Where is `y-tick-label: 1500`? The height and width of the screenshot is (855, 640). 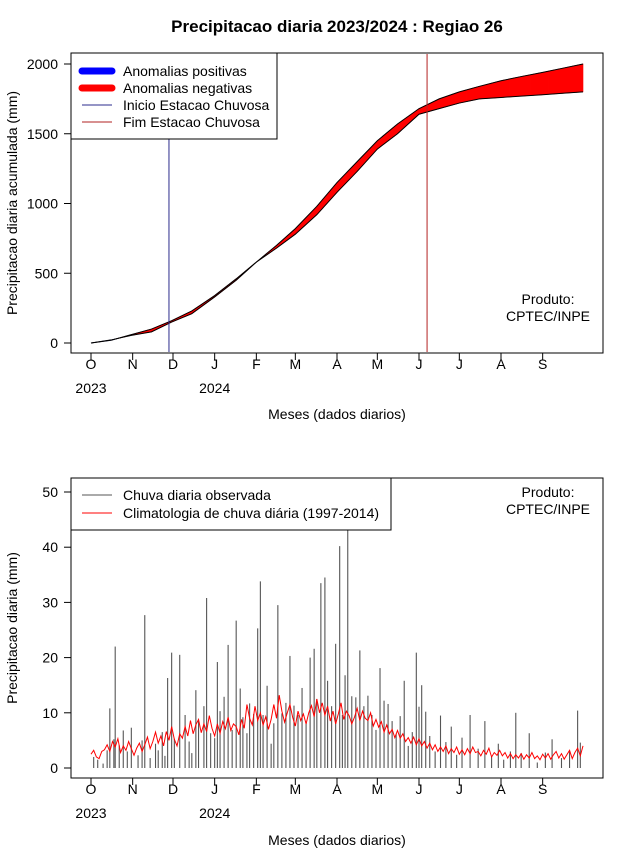 y-tick-label: 1500 is located at coordinates (42, 134).